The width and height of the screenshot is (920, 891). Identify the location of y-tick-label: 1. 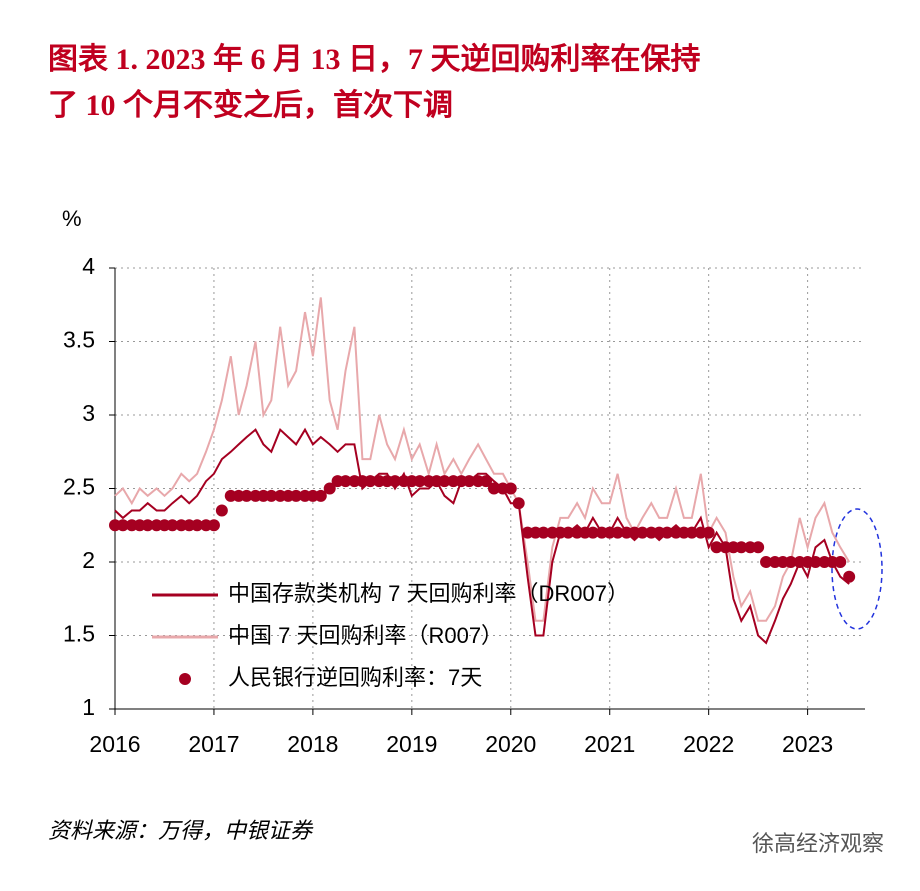
(88, 707).